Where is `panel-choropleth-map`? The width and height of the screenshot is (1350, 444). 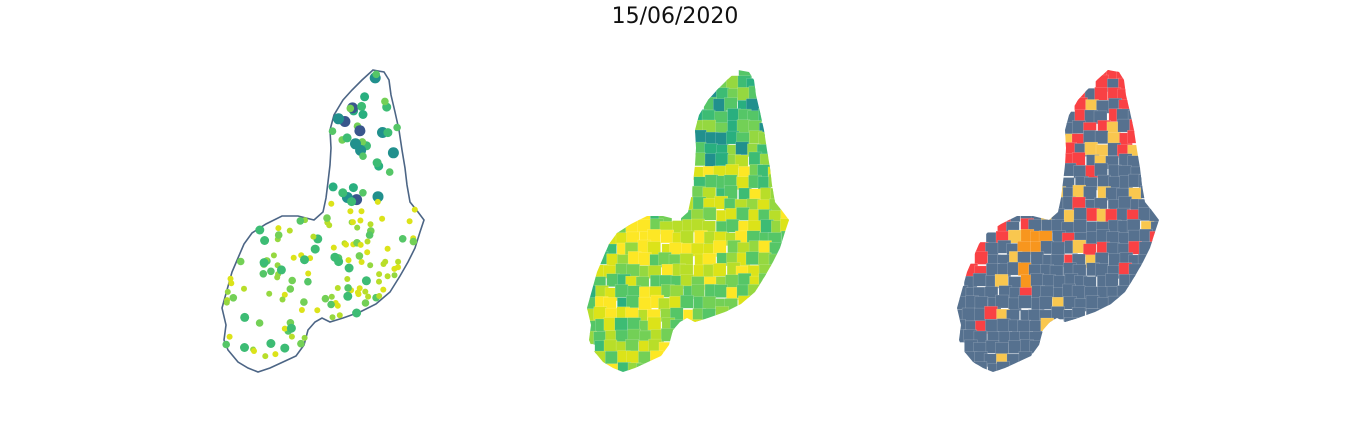
panel-choropleth-map is located at coordinates (688, 221).